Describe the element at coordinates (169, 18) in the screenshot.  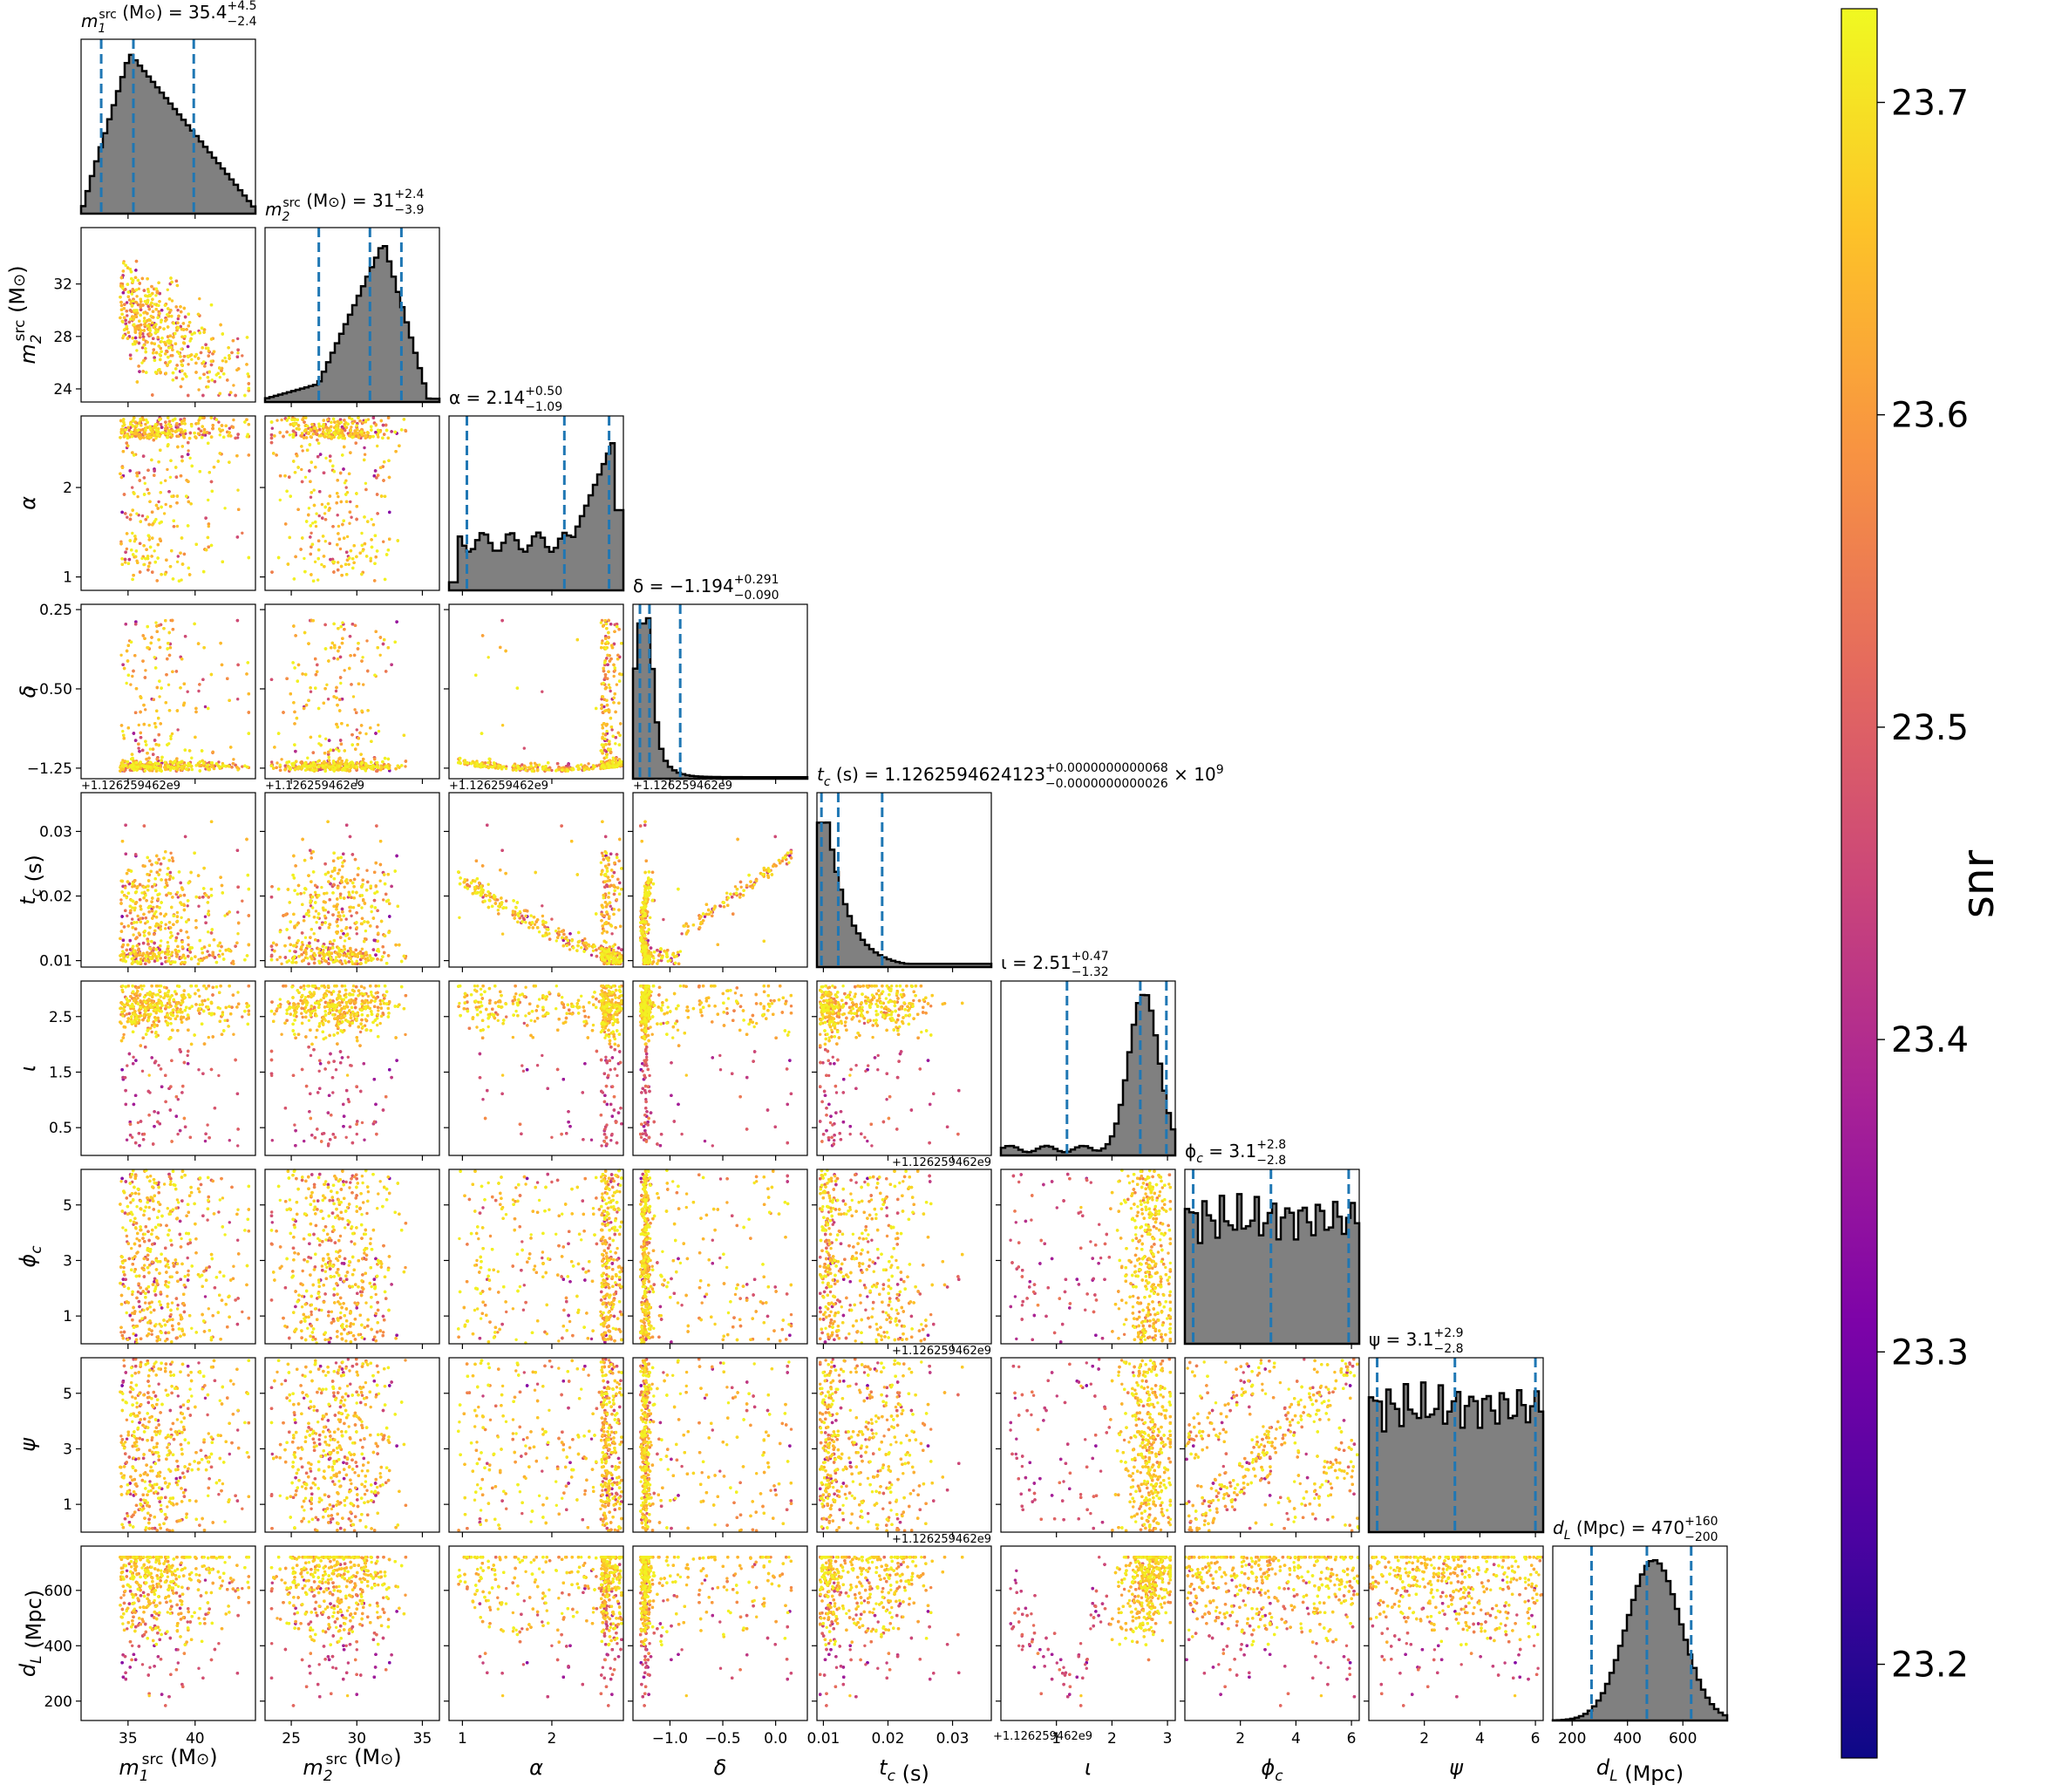
I see `hist-title-m1: m1src (M⊙) = 35.4+4.5 −2.4` at that location.